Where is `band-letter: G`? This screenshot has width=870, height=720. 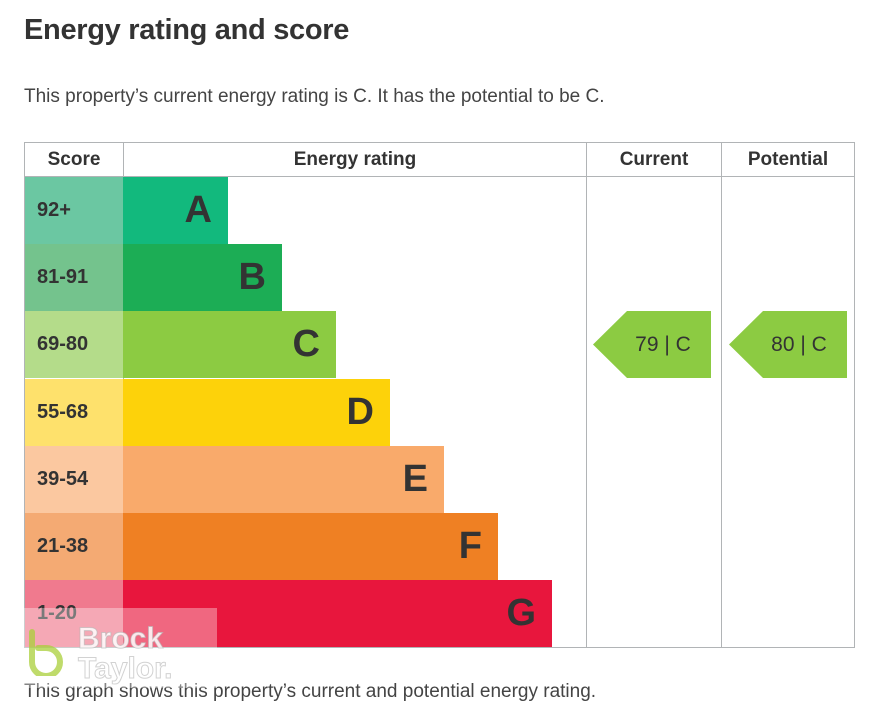
band-letter: G is located at coordinates (521, 613).